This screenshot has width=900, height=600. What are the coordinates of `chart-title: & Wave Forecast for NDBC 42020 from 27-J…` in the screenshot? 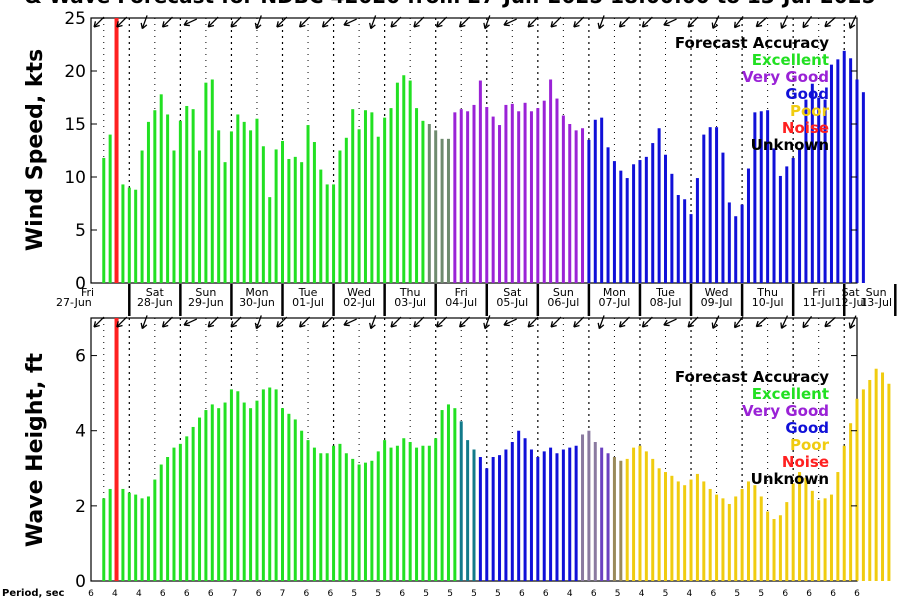 It's located at (449, 4).